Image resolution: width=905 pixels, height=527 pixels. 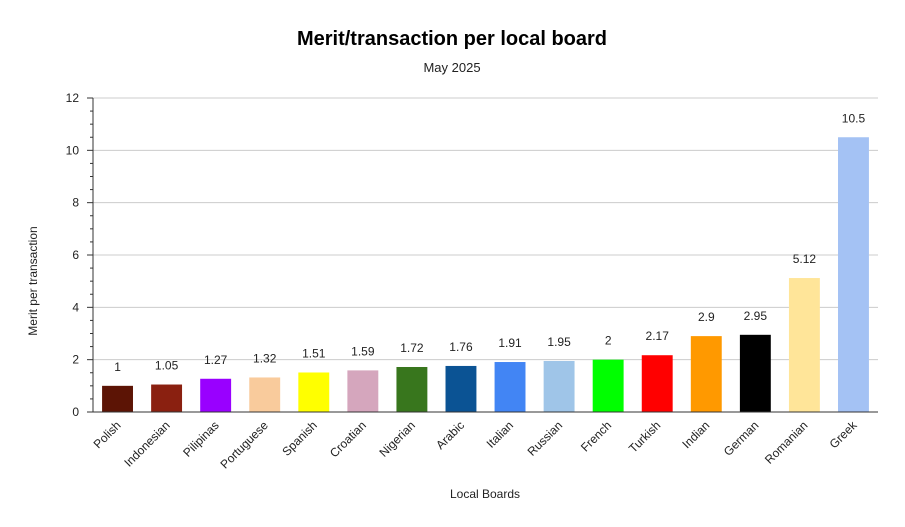 What do you see at coordinates (844, 435) in the screenshot?
I see `x-tick-label: Greek` at bounding box center [844, 435].